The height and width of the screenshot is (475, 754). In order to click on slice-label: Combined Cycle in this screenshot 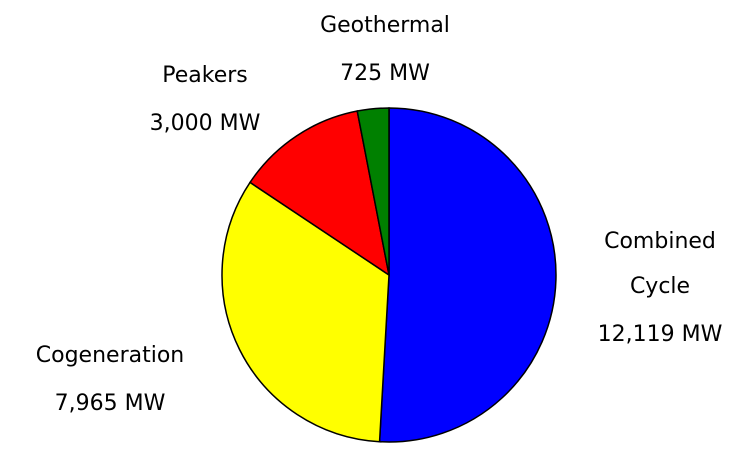, I will do `click(660, 264)`.